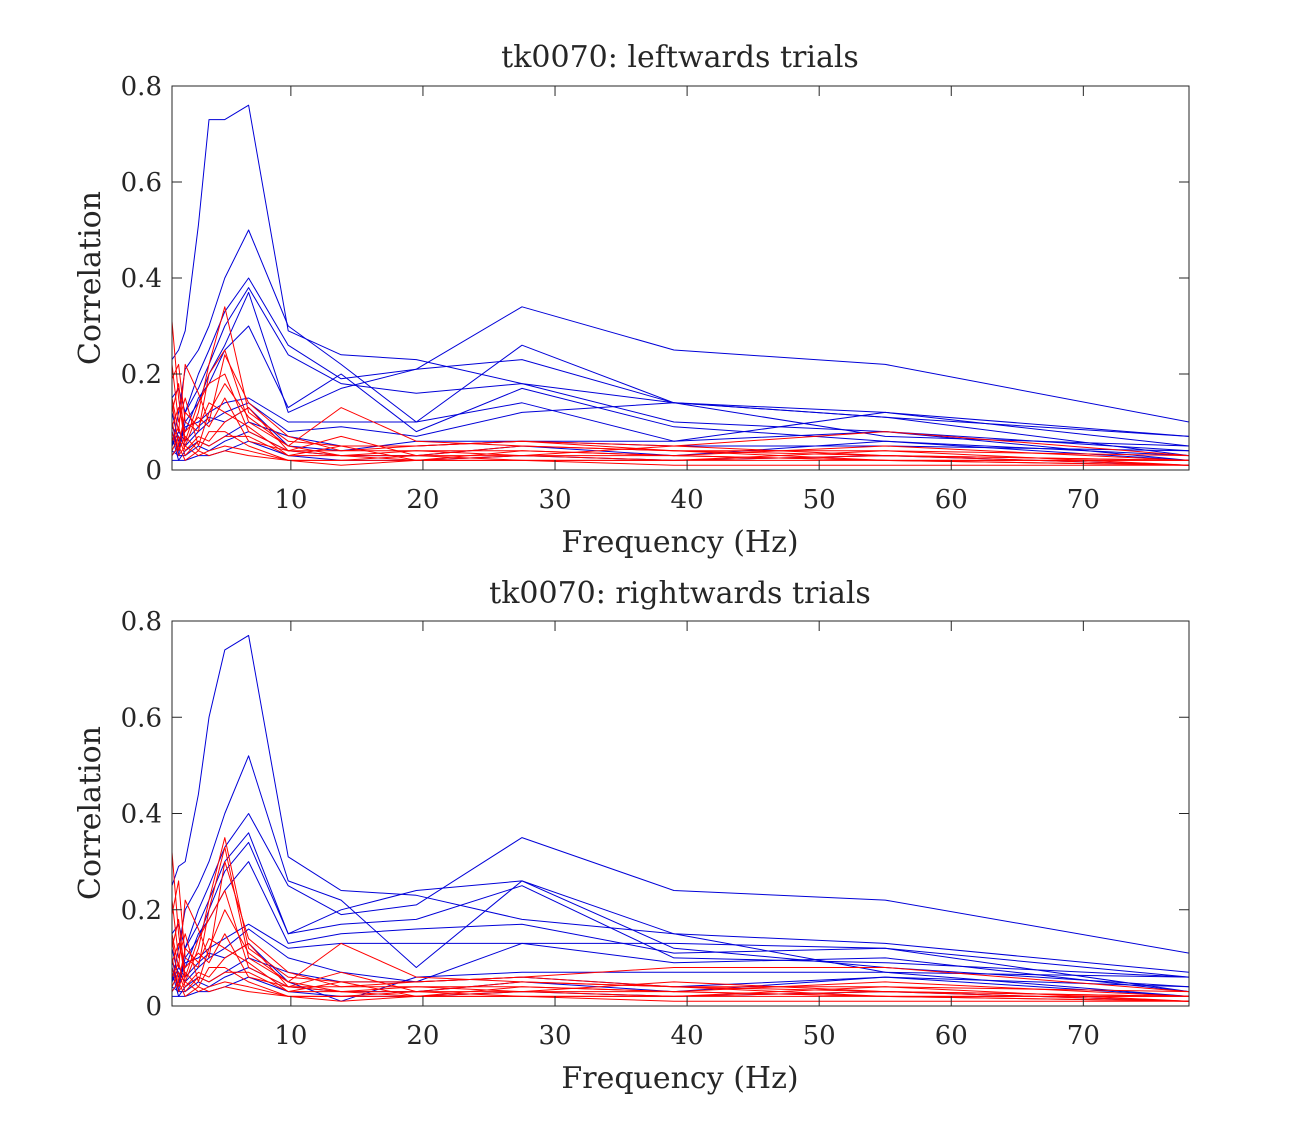  Describe the element at coordinates (680, 57) in the screenshot. I see `chart-title: tk0070: leftwards trials` at that location.